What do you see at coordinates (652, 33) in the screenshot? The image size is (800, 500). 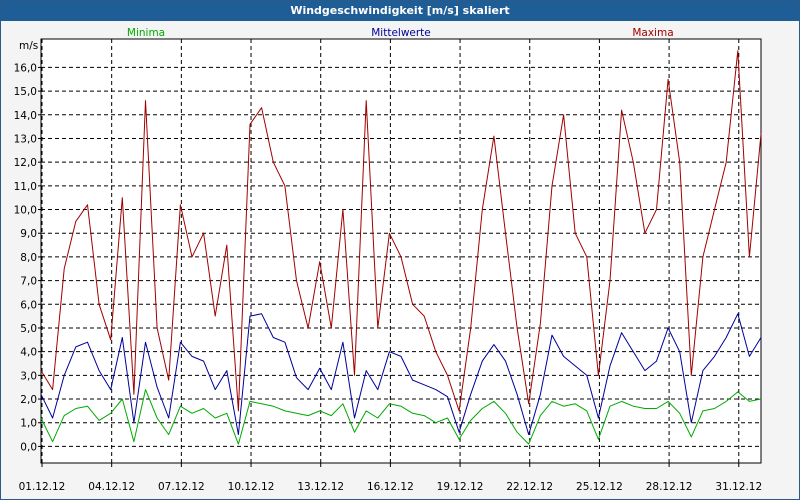 I see `legend-maxima: Maxima` at bounding box center [652, 33].